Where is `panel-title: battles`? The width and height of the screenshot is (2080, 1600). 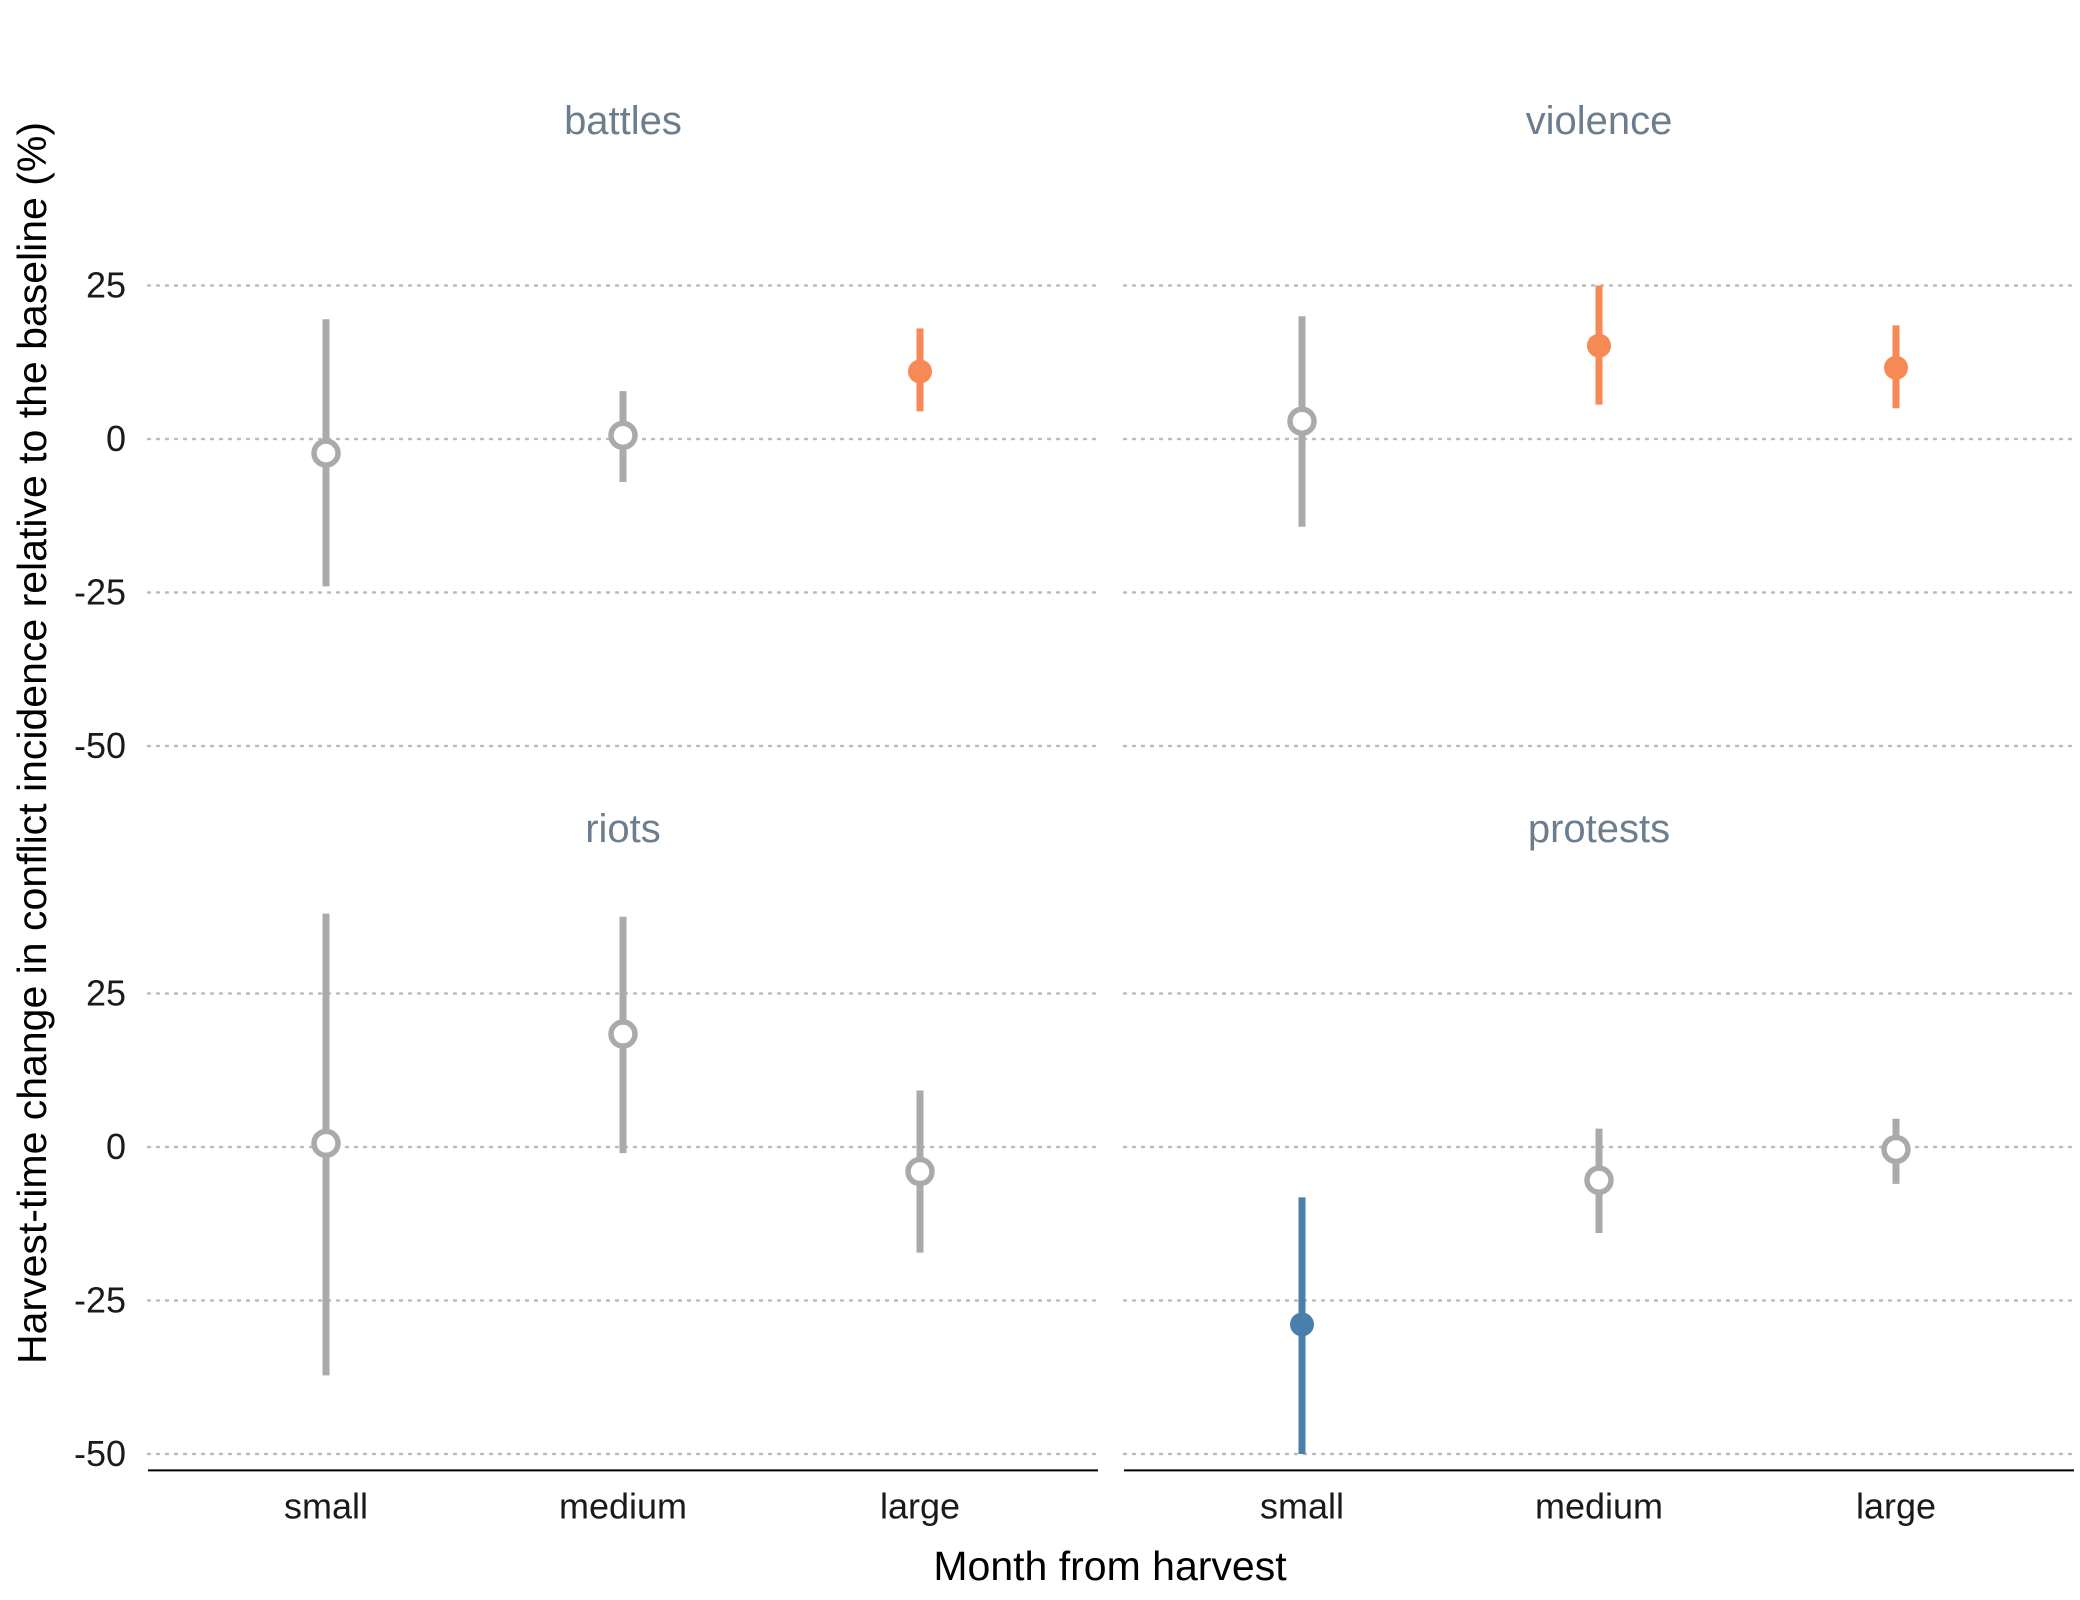
panel-title: battles is located at coordinates (623, 121).